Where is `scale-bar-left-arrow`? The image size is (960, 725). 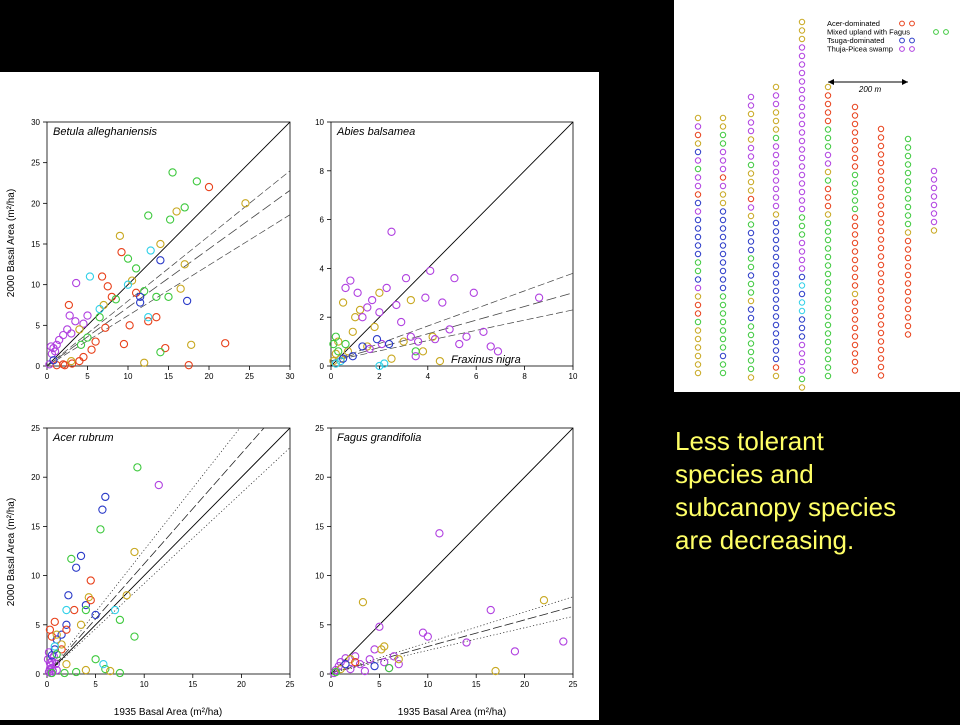 scale-bar-left-arrow is located at coordinates (831, 82).